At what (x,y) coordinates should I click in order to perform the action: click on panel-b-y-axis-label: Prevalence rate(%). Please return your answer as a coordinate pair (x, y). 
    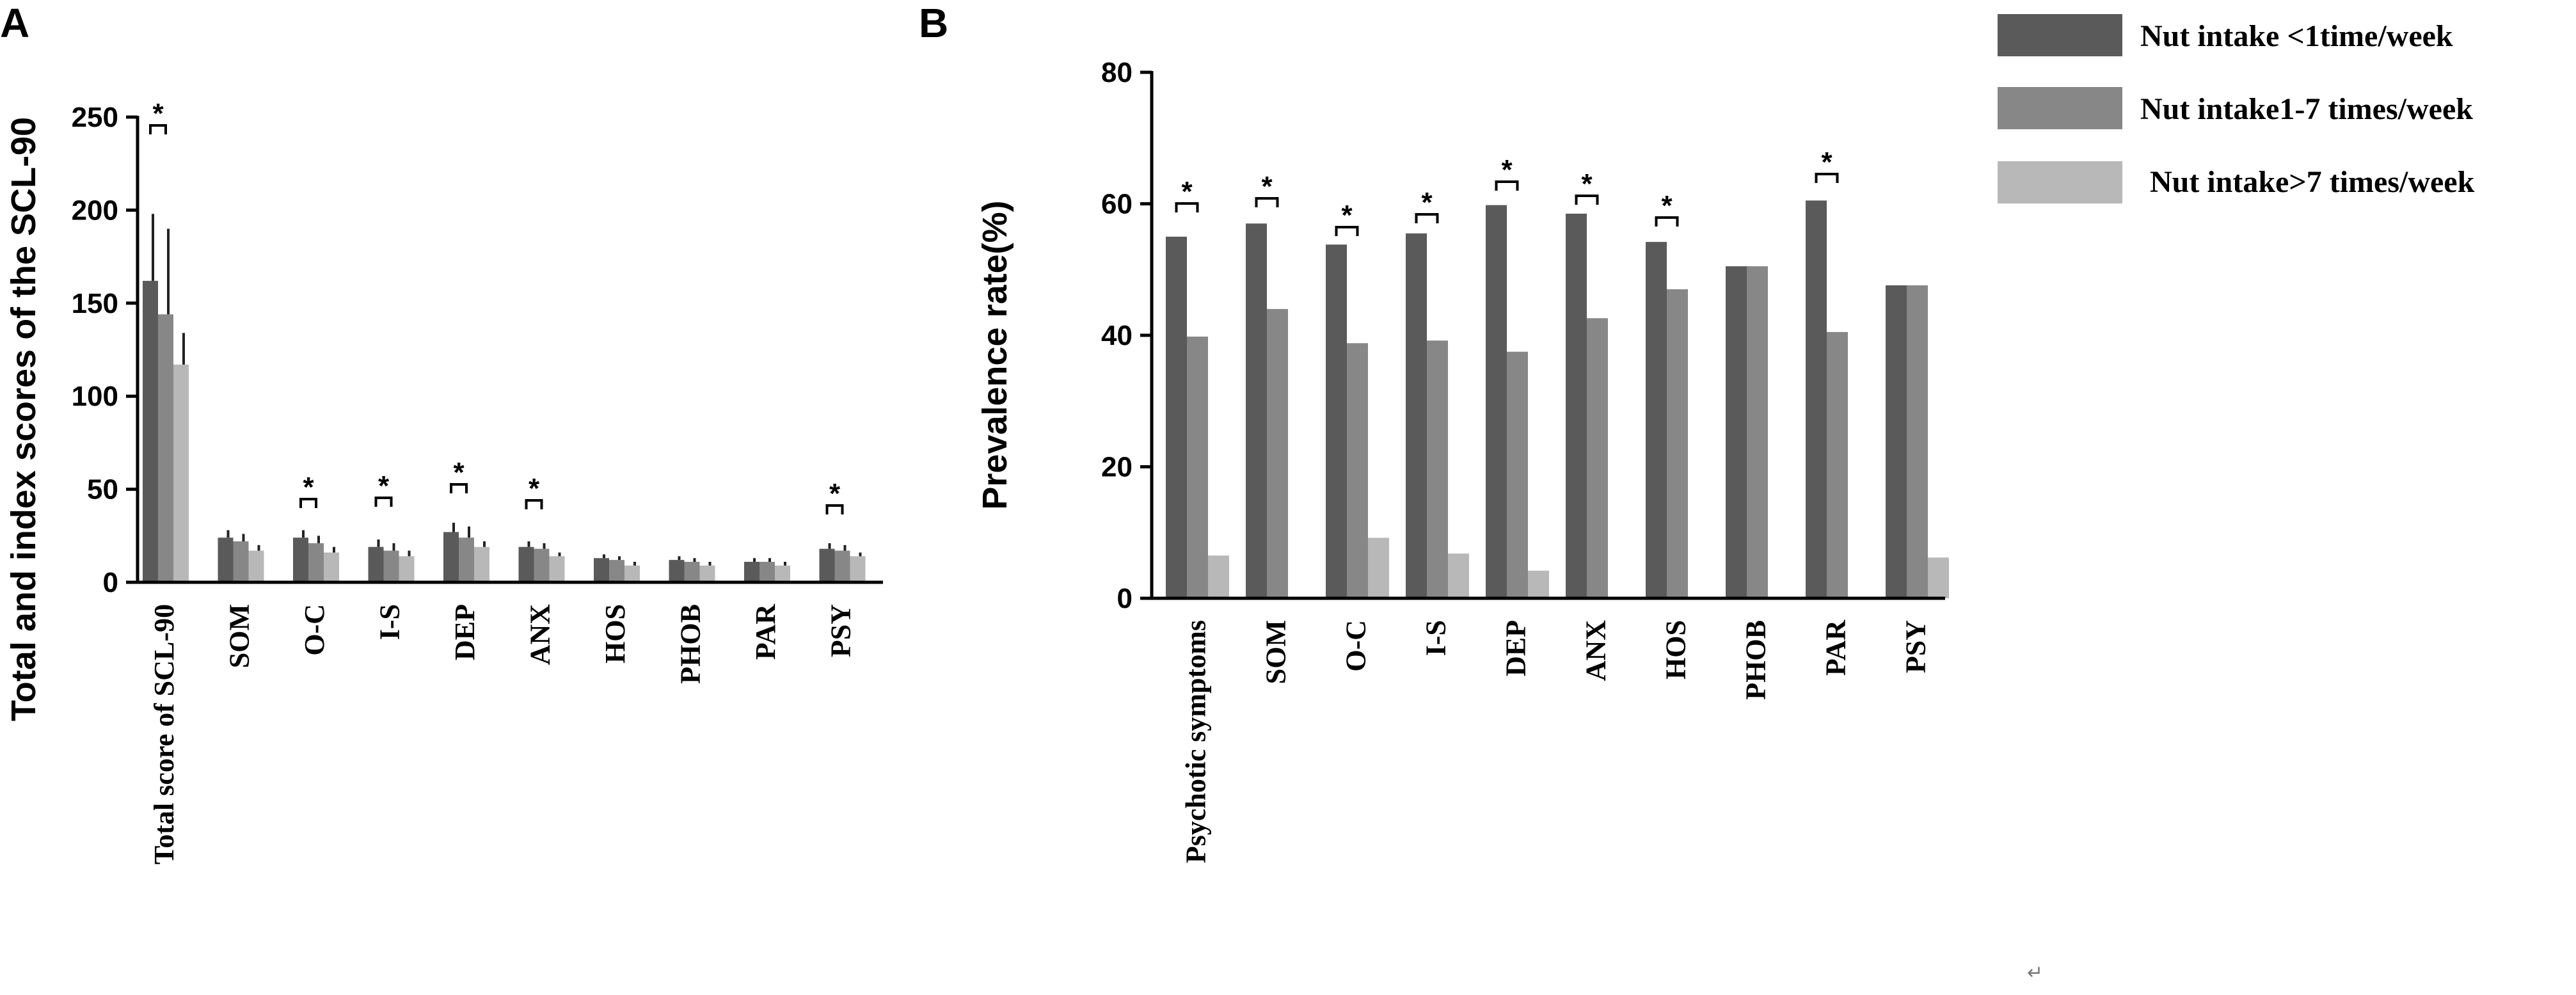
    Looking at the image, I should click on (995, 355).